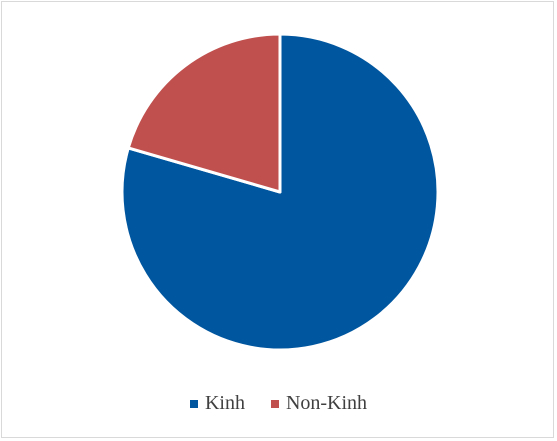  What do you see at coordinates (274, 403) in the screenshot?
I see `legend-swatch-non-kinh` at bounding box center [274, 403].